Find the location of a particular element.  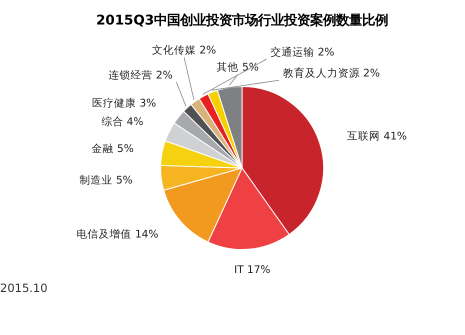

slice-label: 交通运输 2% is located at coordinates (302, 51).